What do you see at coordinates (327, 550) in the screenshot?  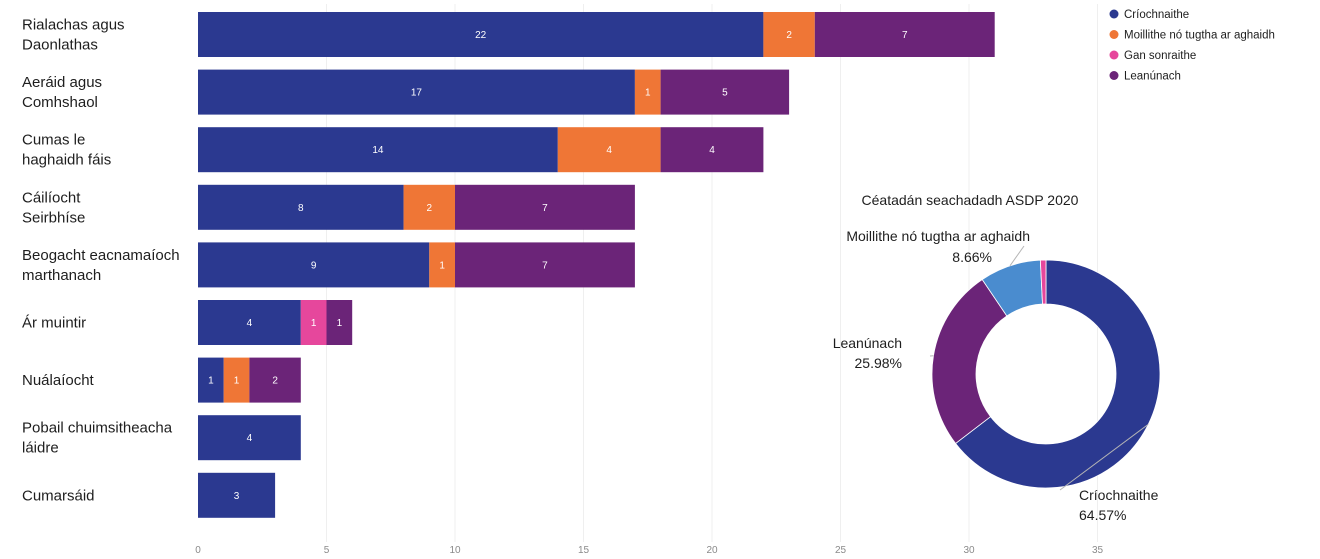 I see `x-tick-label: 5` at bounding box center [327, 550].